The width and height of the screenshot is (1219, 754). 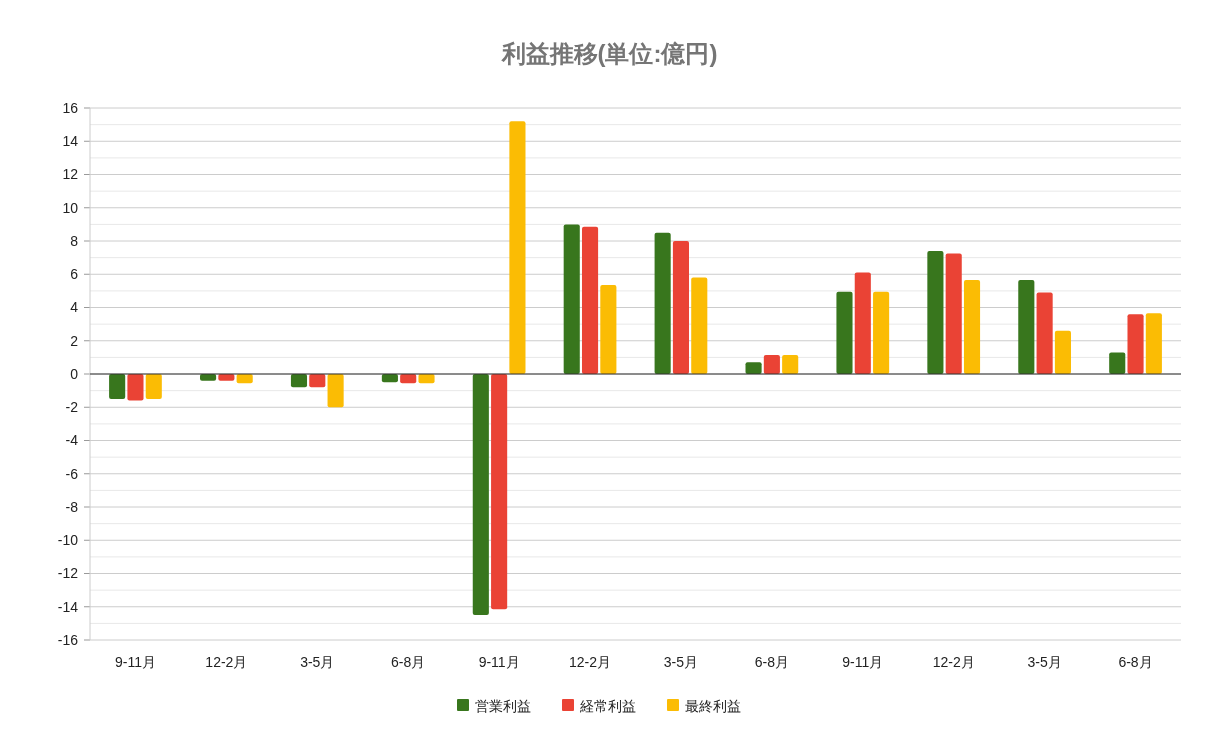 What do you see at coordinates (70, 207) in the screenshot?
I see `y-tick-label: 10` at bounding box center [70, 207].